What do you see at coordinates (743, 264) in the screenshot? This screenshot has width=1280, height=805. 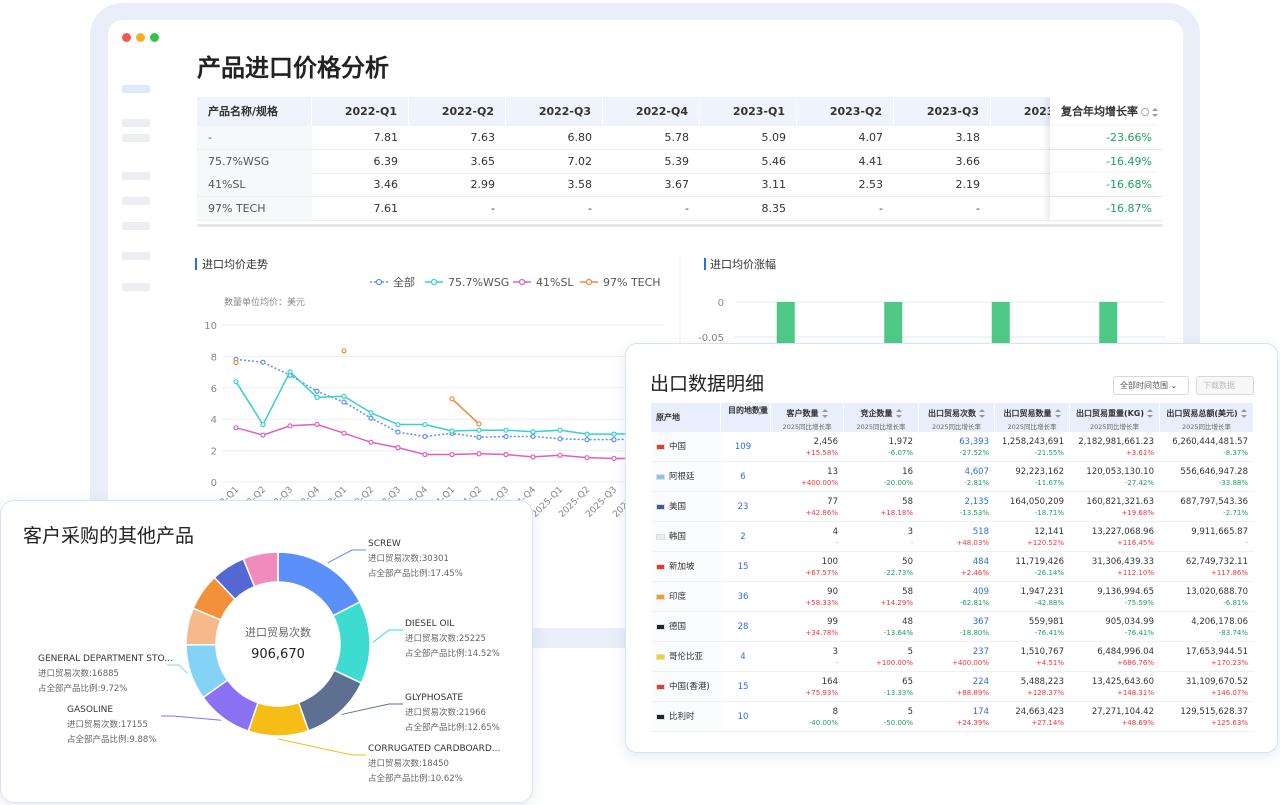 I see `chart-title: 进口均价涨幅` at bounding box center [743, 264].